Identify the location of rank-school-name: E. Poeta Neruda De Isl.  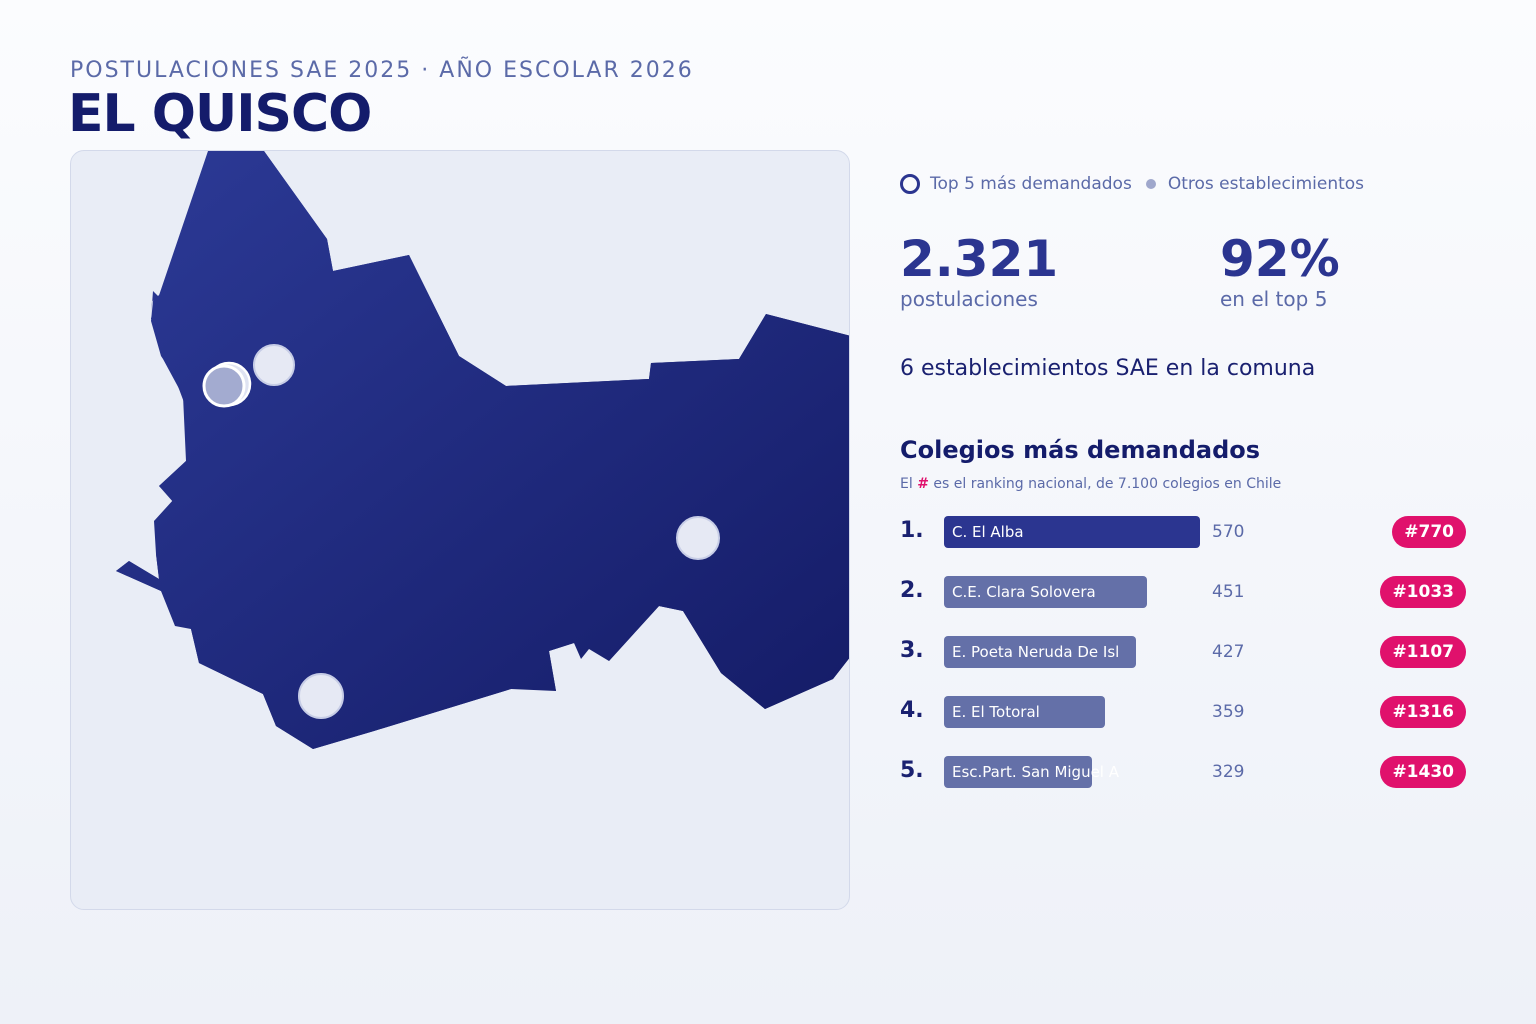
(1036, 652).